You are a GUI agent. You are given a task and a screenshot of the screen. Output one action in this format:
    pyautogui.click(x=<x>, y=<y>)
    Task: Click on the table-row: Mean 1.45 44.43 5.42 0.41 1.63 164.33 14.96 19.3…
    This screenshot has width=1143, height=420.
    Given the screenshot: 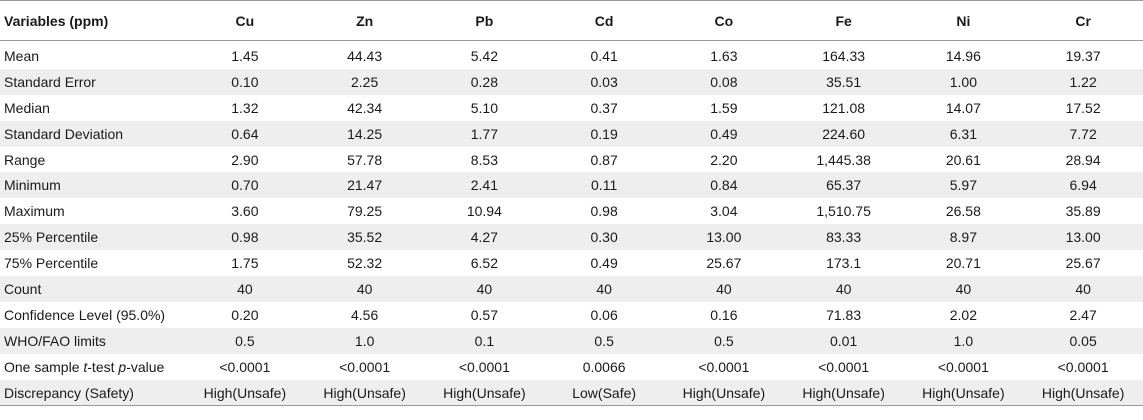 What is the action you would take?
    pyautogui.click(x=571, y=55)
    